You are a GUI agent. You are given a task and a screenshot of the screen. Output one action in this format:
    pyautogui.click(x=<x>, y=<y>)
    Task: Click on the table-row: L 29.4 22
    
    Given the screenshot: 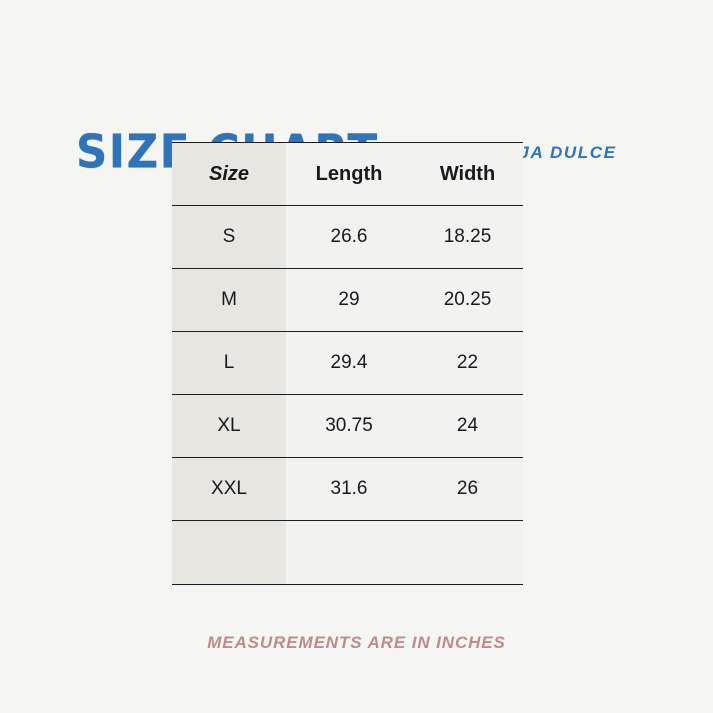 What is the action you would take?
    pyautogui.click(x=347, y=363)
    